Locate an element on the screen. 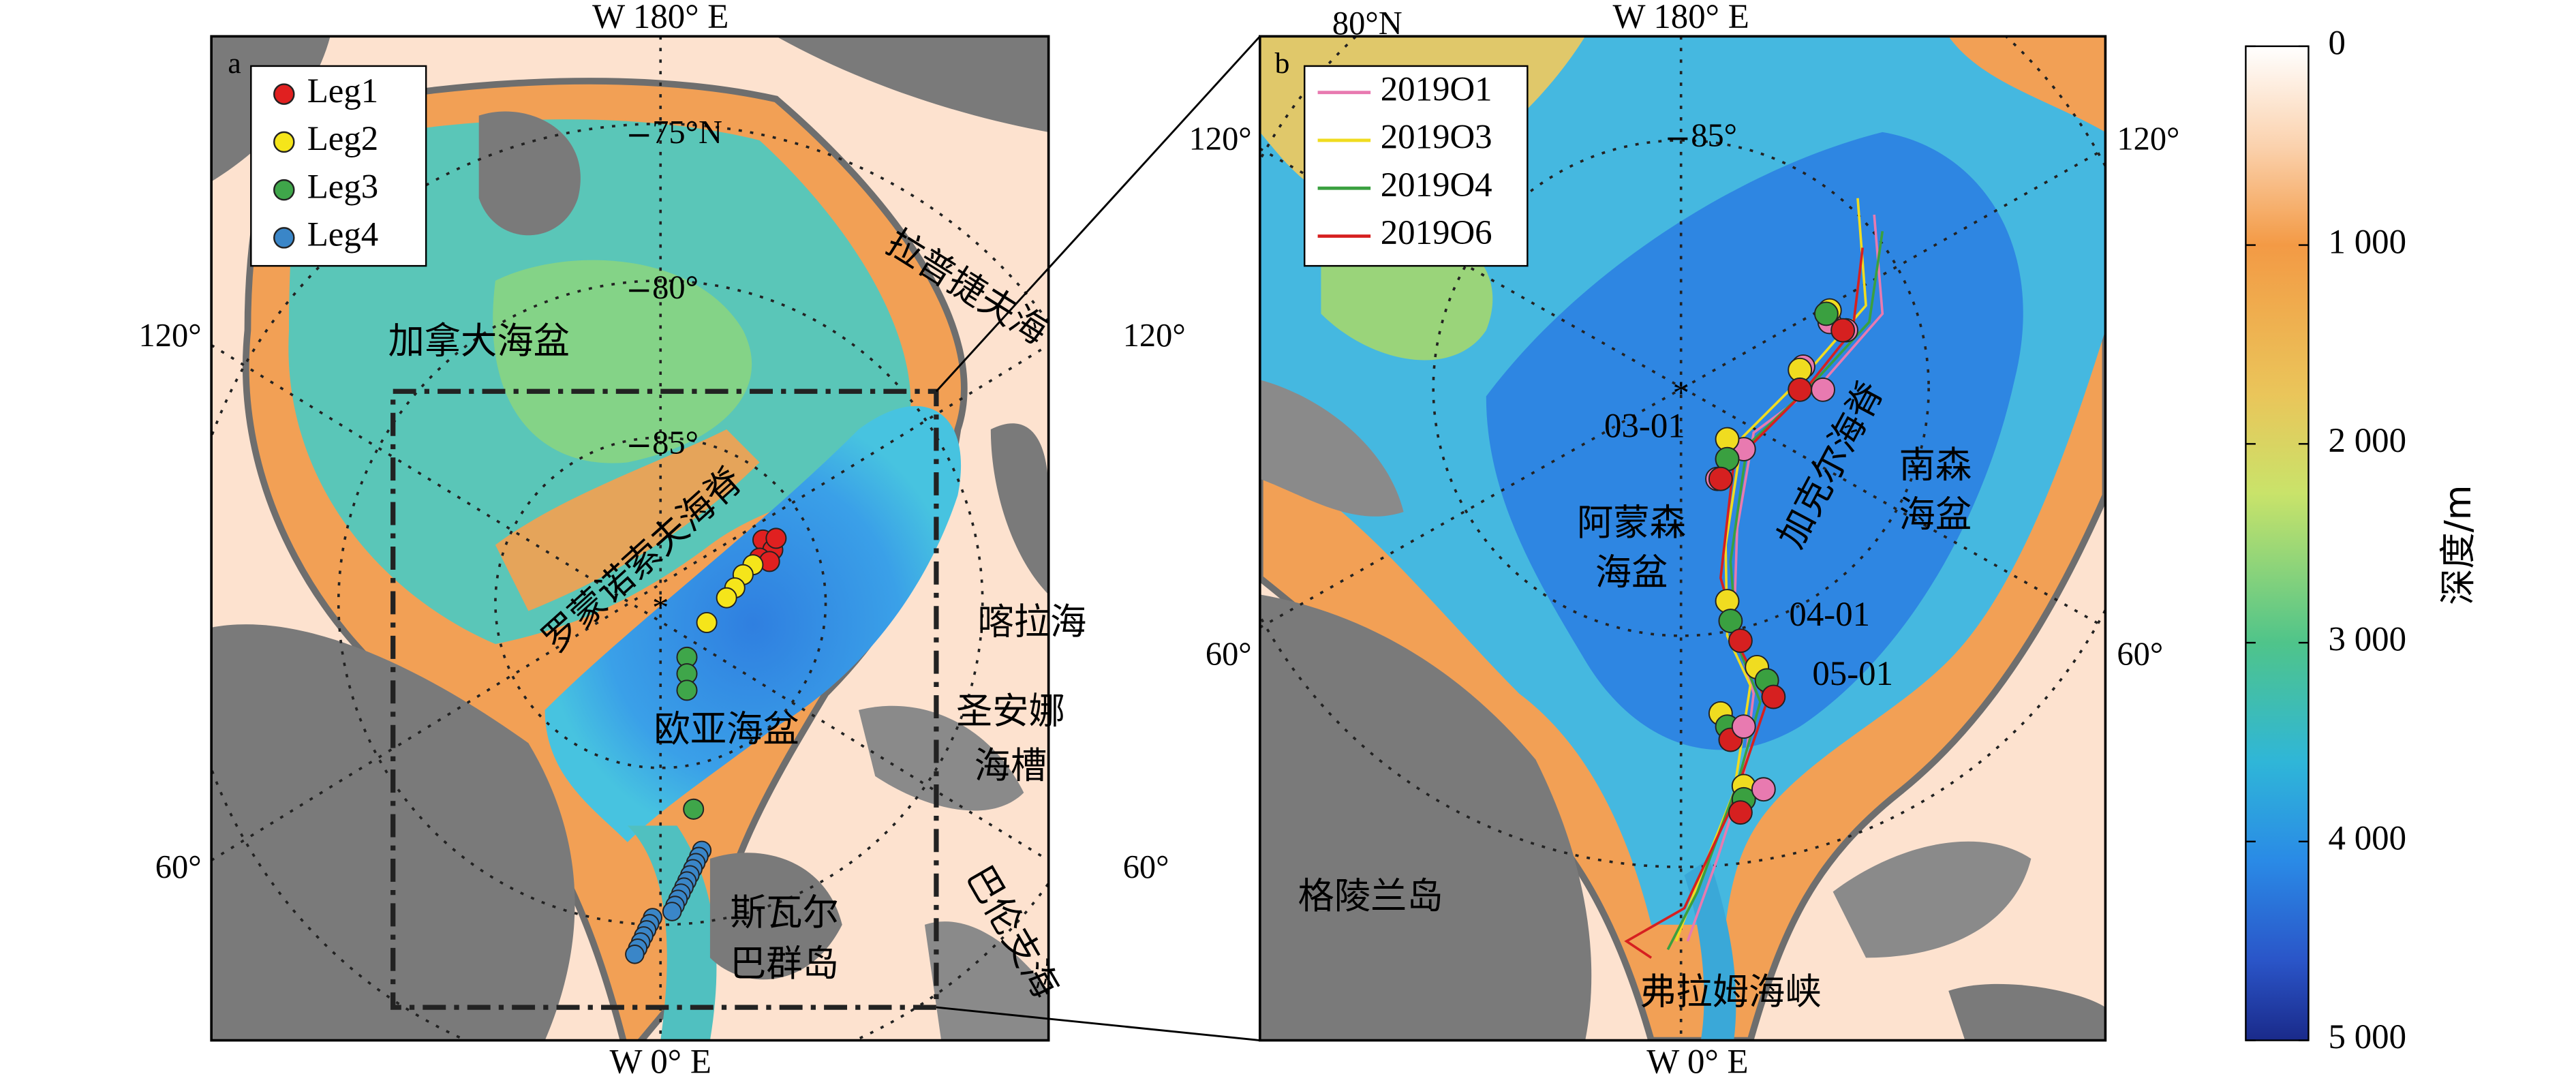 This screenshot has height=1087, width=2576. colorbar is located at coordinates (2277, 543).